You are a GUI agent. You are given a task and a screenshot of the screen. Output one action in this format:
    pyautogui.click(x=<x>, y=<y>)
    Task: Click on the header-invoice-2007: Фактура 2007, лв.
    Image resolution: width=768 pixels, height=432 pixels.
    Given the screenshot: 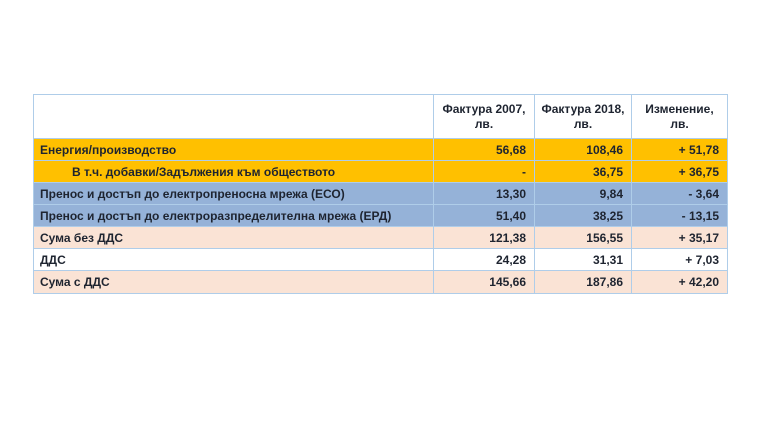 What is the action you would take?
    pyautogui.click(x=484, y=117)
    